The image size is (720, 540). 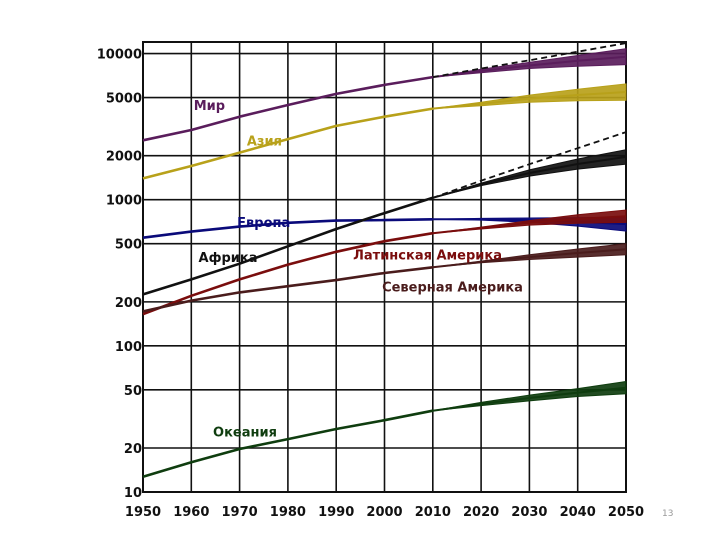 I want to click on series-5-line, so click(x=287, y=289).